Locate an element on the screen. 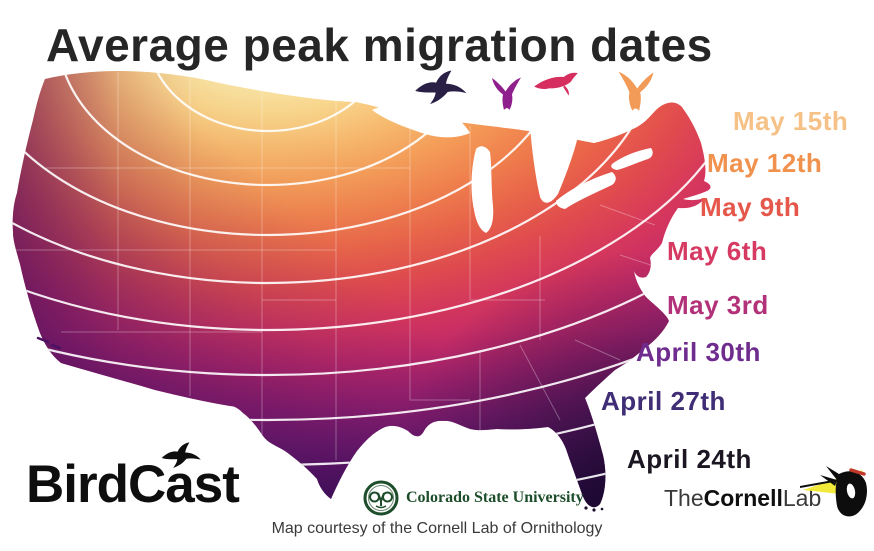  lake-michigan is located at coordinates (482, 189).